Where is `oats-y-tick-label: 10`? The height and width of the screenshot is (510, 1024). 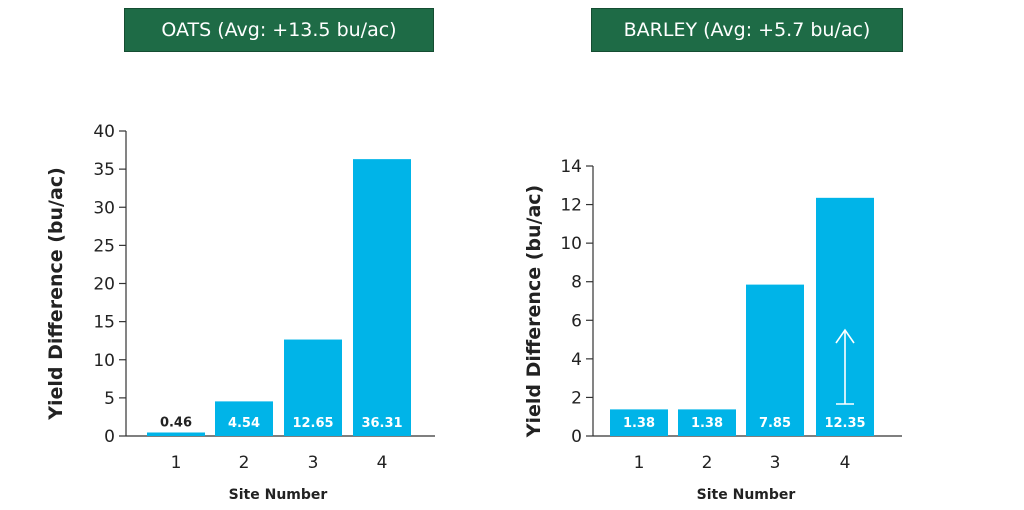
oats-y-tick-label: 10 is located at coordinates (104, 361).